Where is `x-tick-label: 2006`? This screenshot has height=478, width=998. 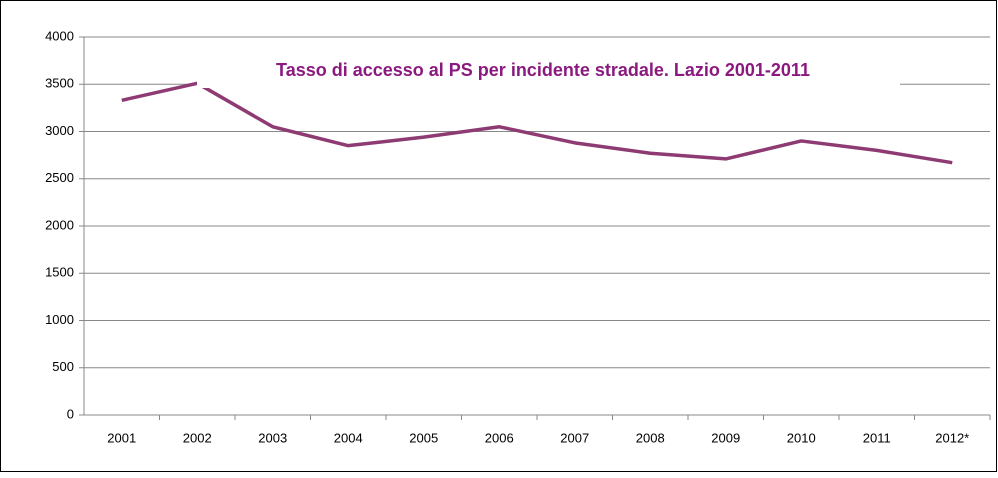 x-tick-label: 2006 is located at coordinates (499, 437).